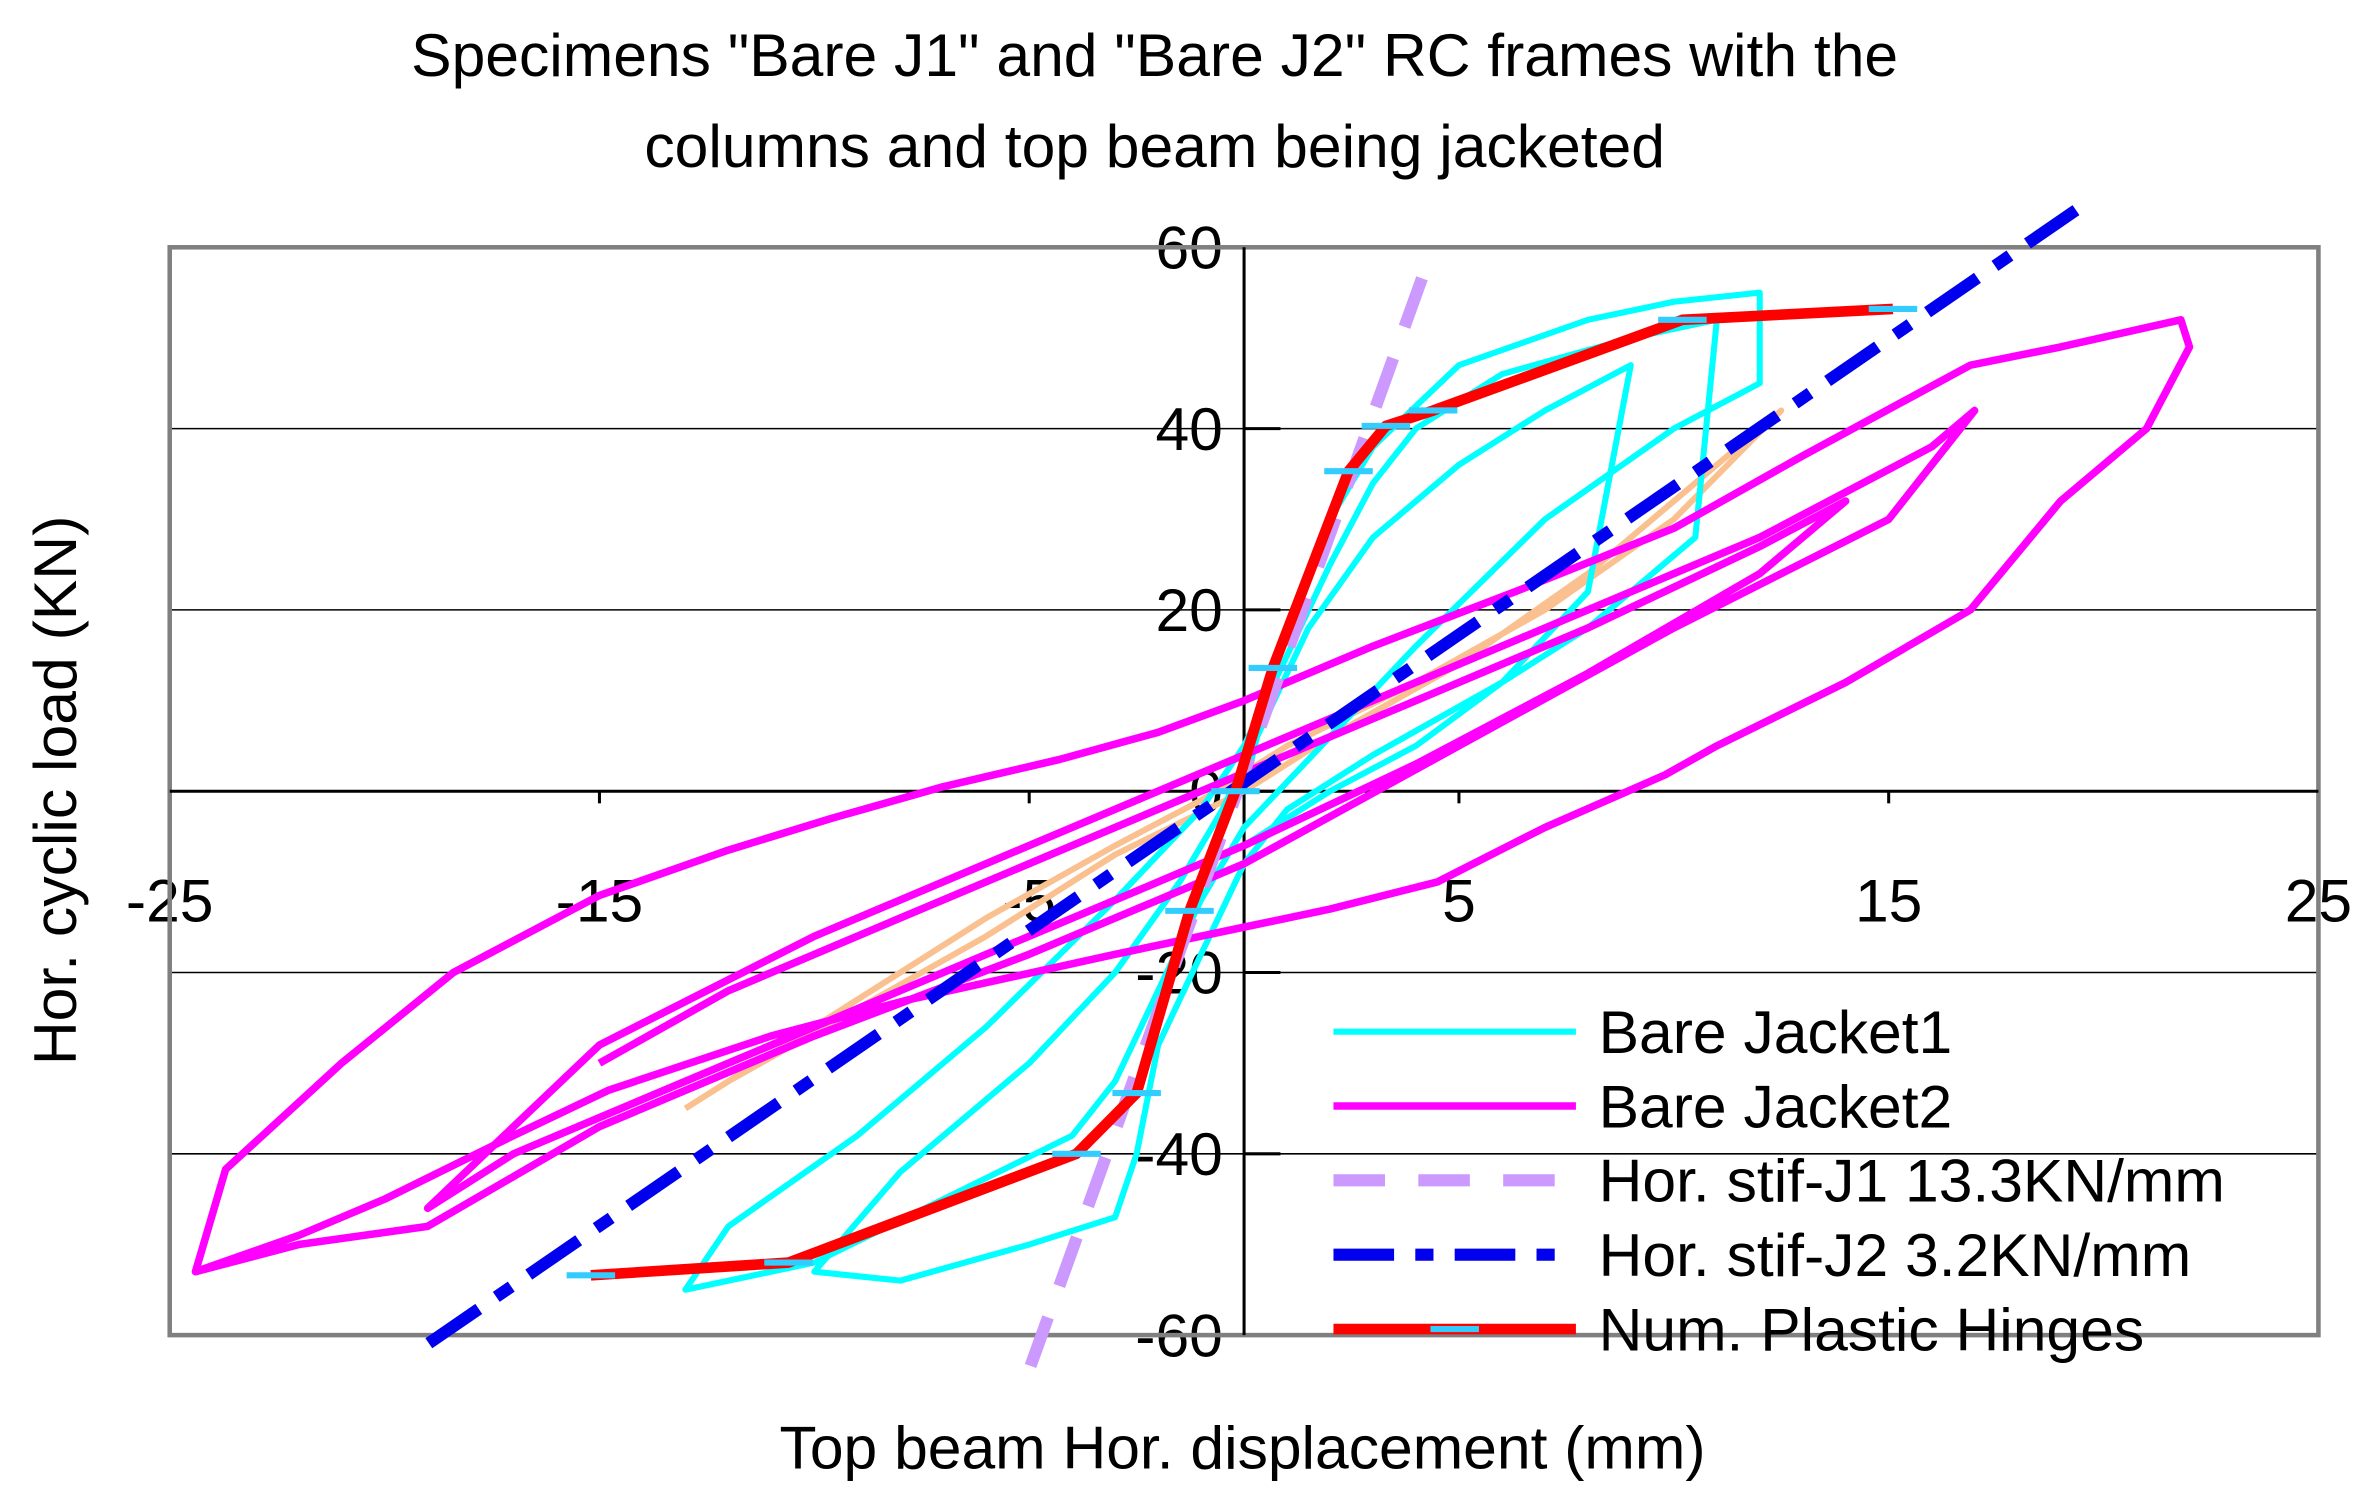  What do you see at coordinates (1154, 146) in the screenshot?
I see `chart-title-line: columns and top beam being jacketed` at bounding box center [1154, 146].